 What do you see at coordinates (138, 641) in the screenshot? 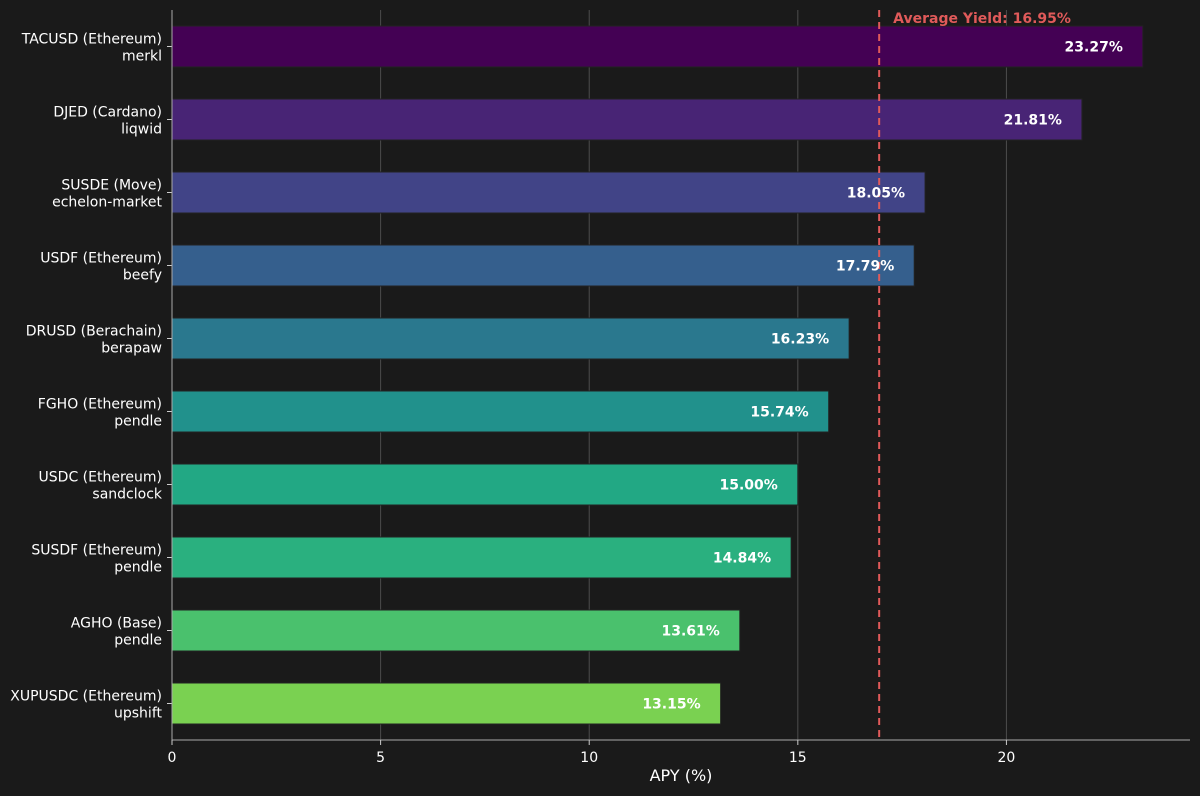
I see `category-label-8-line2: pendle` at bounding box center [138, 641].